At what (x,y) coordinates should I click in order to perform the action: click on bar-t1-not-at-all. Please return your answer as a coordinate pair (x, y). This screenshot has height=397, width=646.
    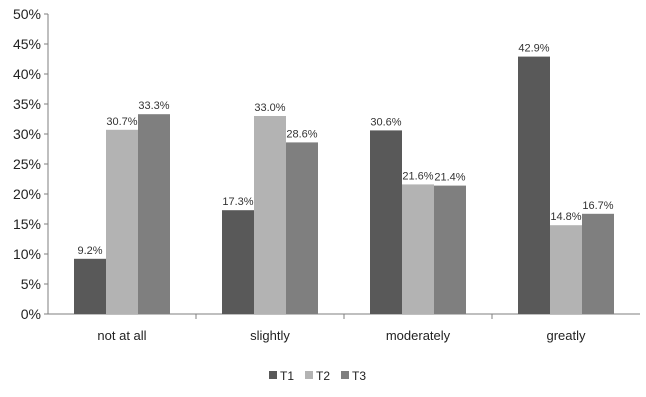
    Looking at the image, I should click on (90, 286).